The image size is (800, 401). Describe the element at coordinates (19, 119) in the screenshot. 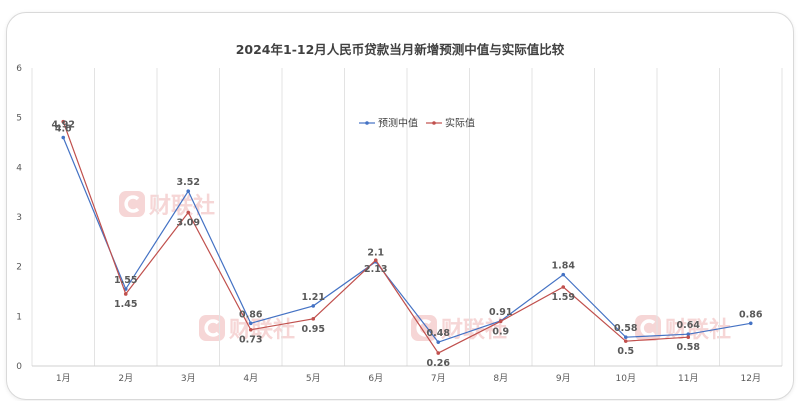

I see `y-tick-label: 5` at that location.